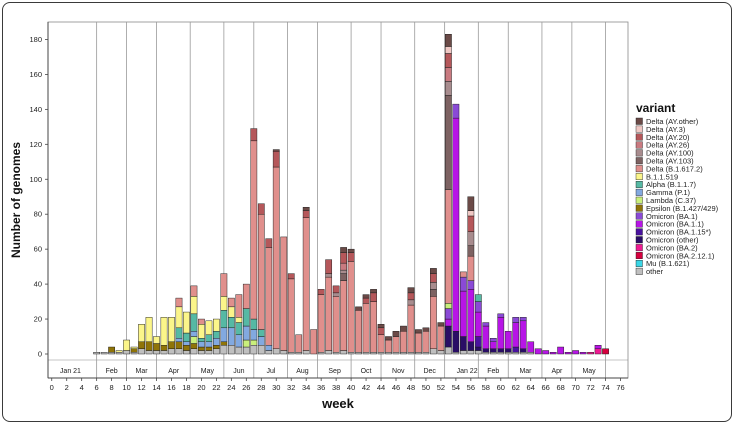 The width and height of the screenshot is (736, 426). What do you see at coordinates (112, 387) in the screenshot?
I see `x-tick-label: 8` at bounding box center [112, 387].